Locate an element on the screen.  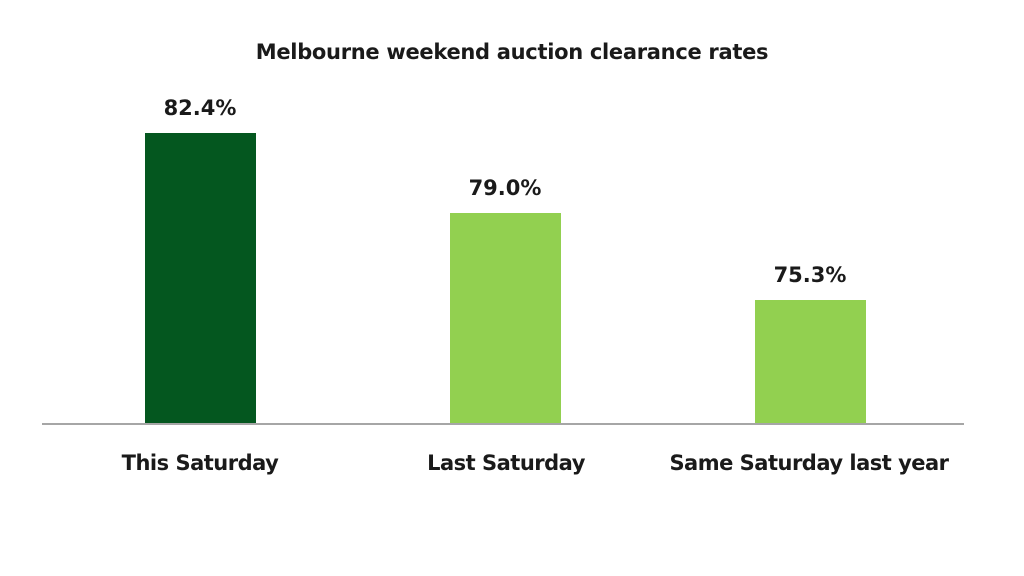
bar-same-saturday-last-year is located at coordinates (810, 362).